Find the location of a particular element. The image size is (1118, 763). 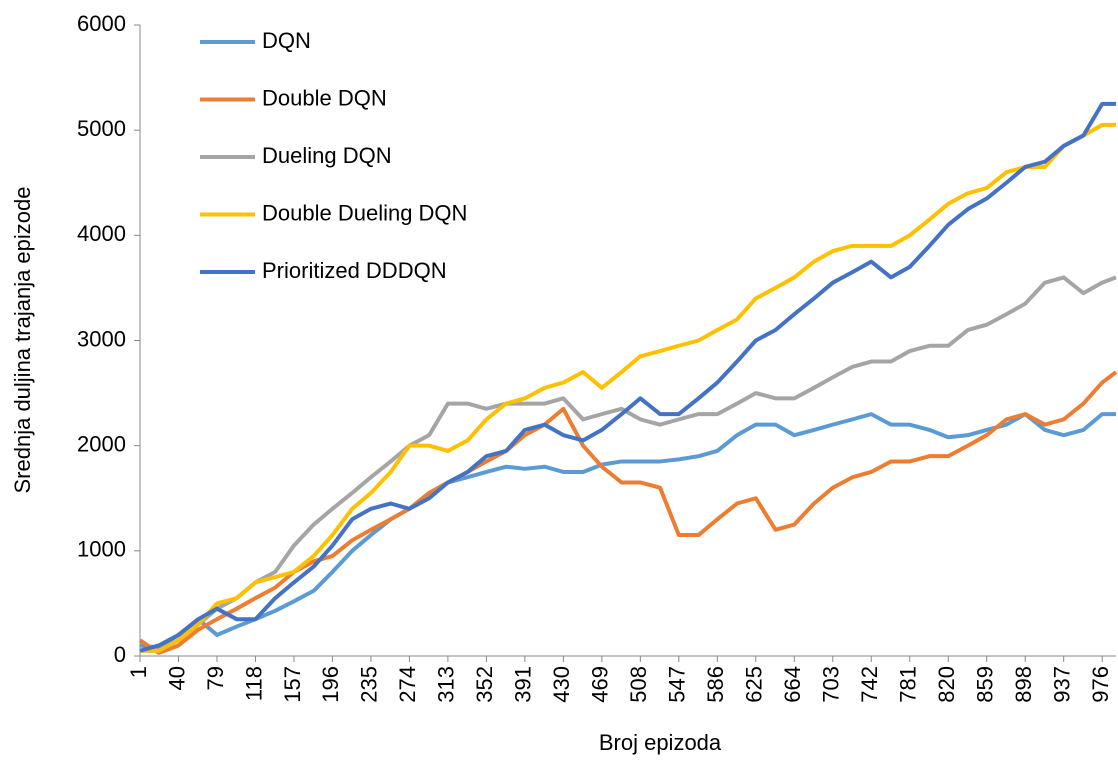

x-tick-label: 274 is located at coordinates (407, 684).